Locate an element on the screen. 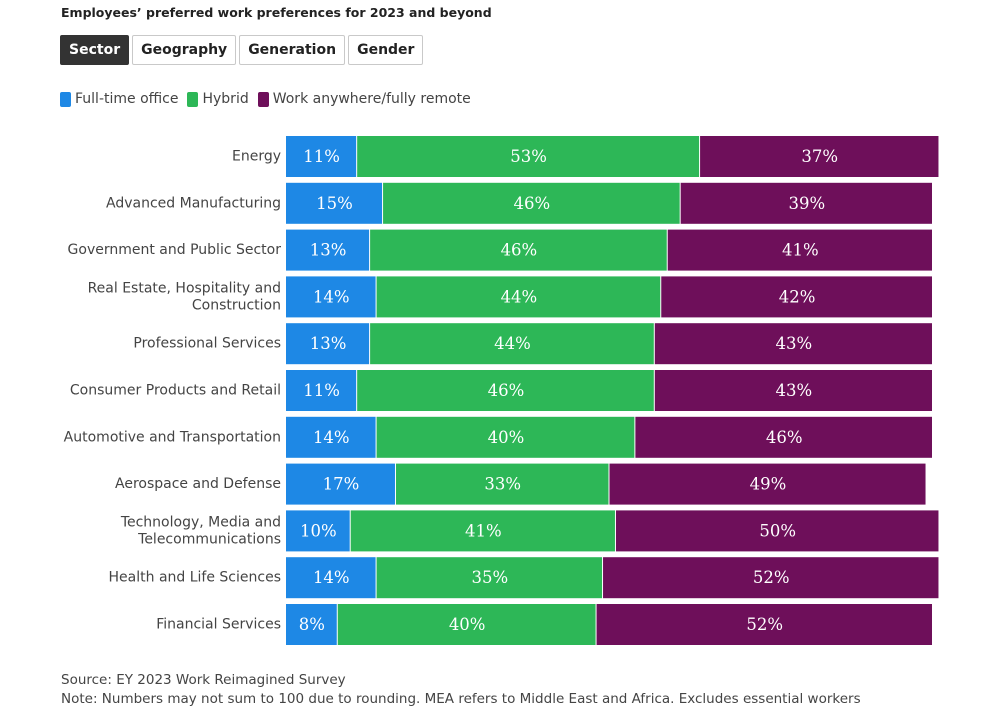 The image size is (996, 715). category-label: Advanced Manufacturing is located at coordinates (193, 203).